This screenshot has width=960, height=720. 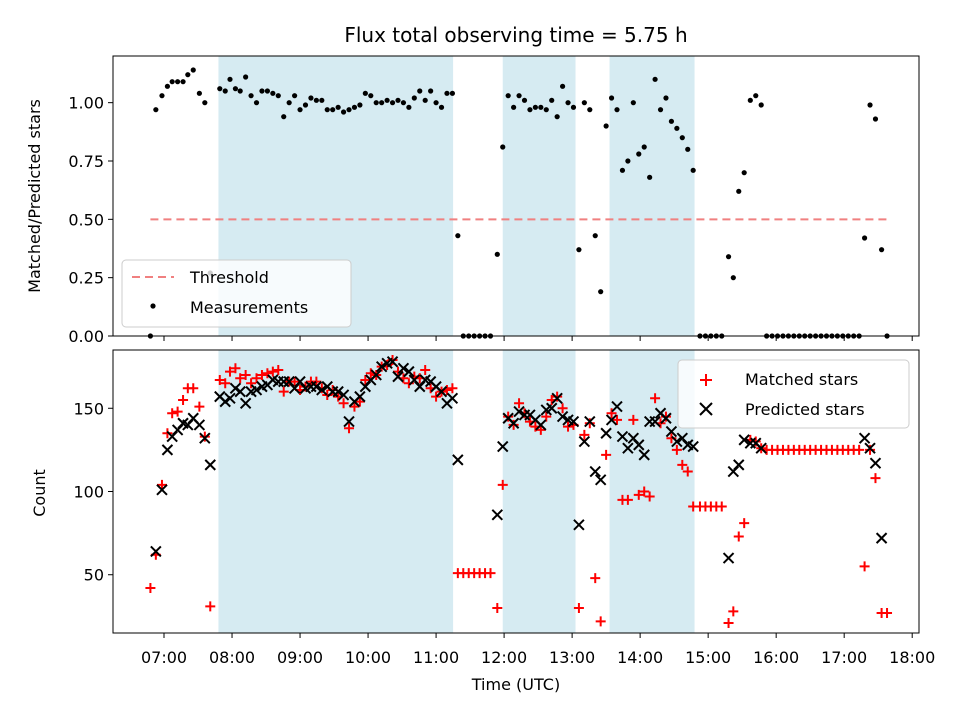 I want to click on legend-matched-label: Matched stars, so click(x=801, y=379).